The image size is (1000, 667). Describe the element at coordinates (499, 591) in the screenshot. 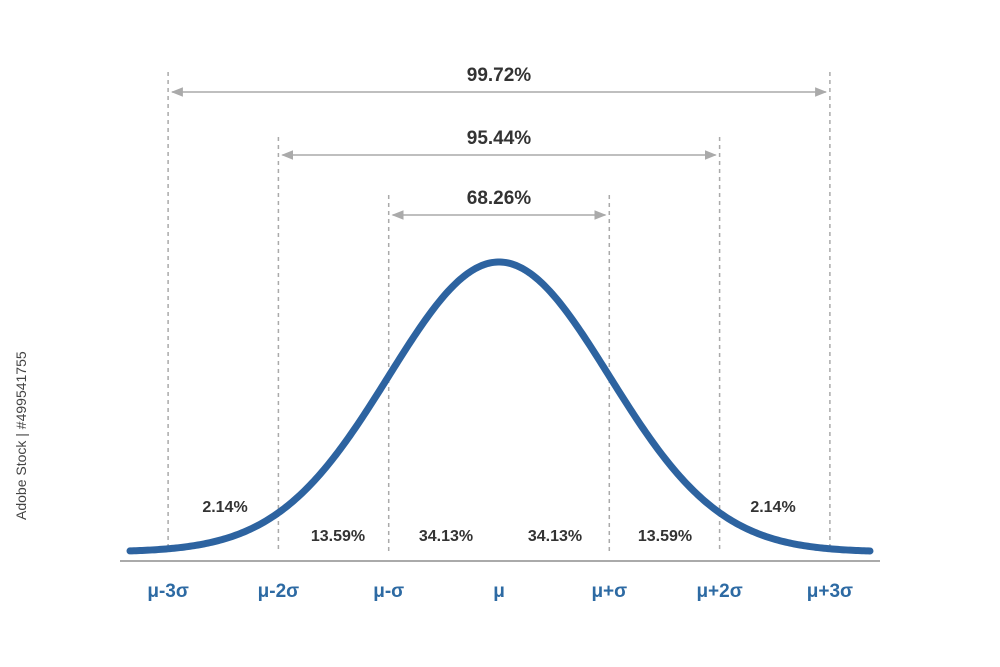

I see `axis-label: μ` at that location.